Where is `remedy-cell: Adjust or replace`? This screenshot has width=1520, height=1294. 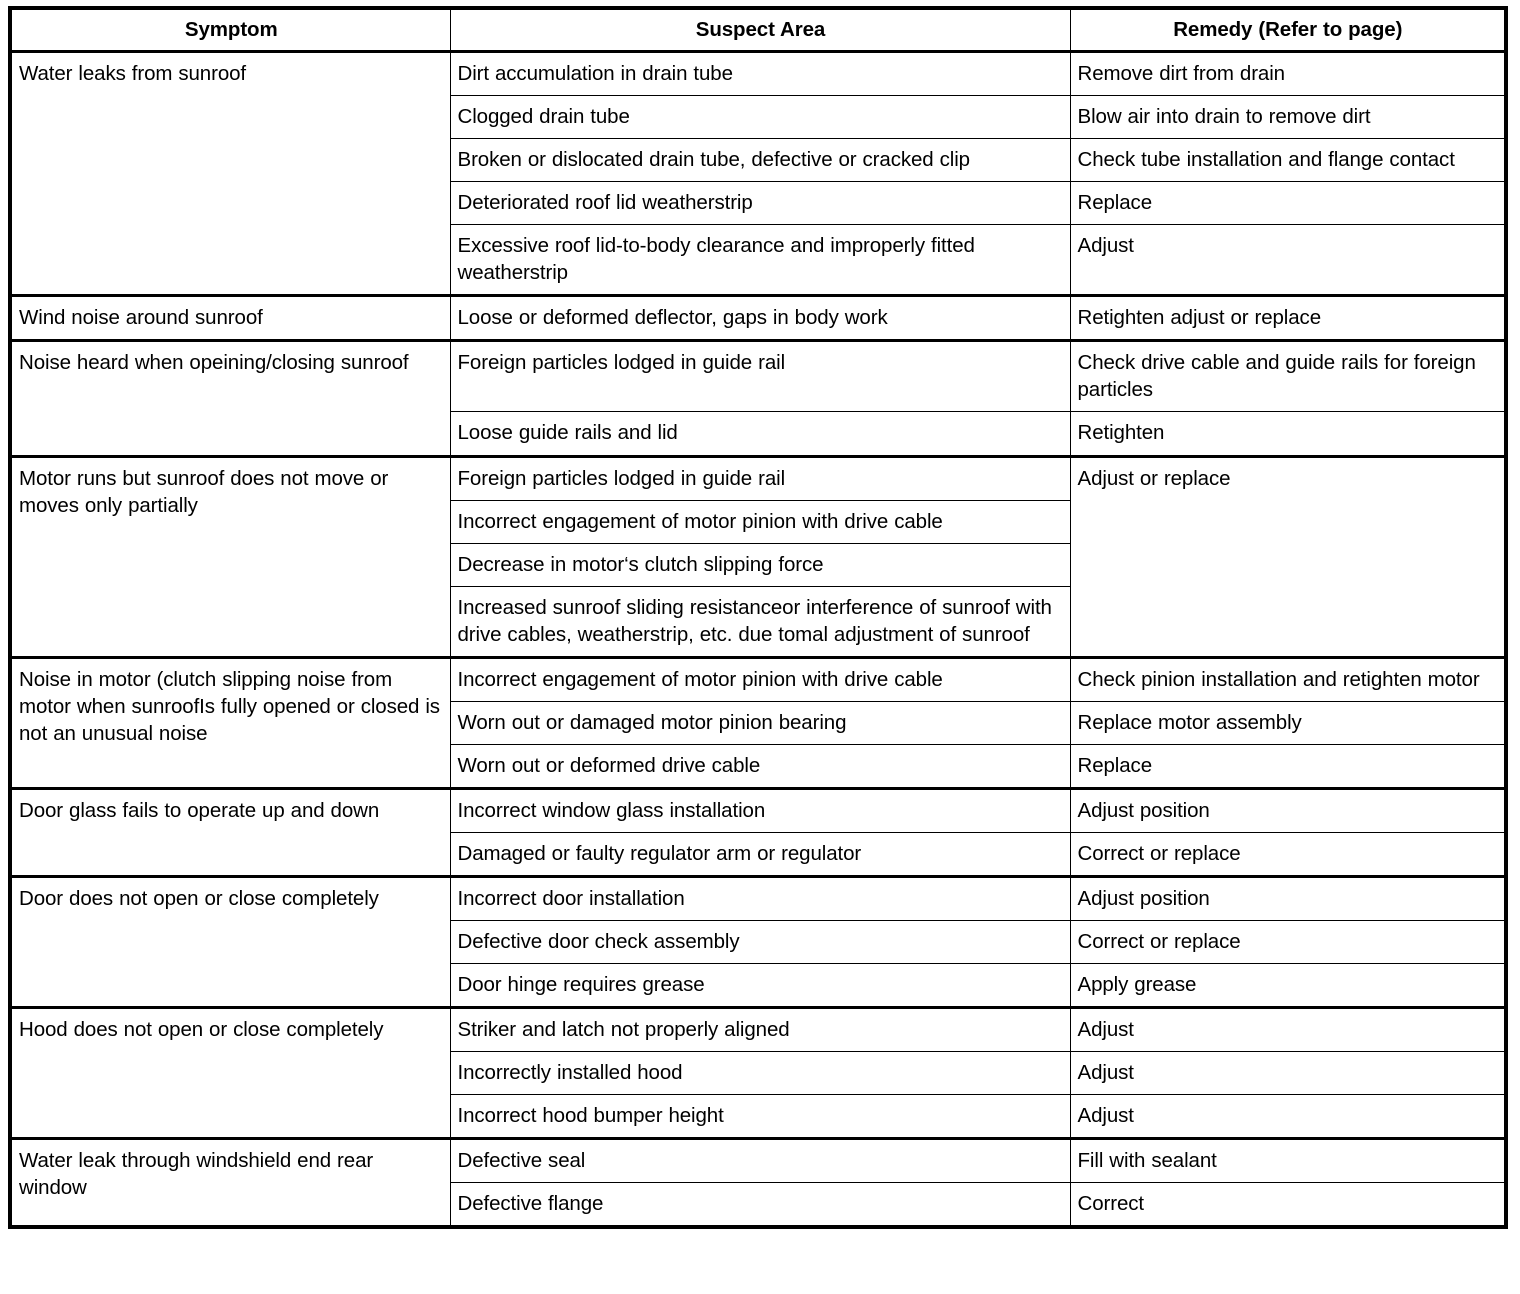 remedy-cell: Adjust or replace is located at coordinates (1288, 556).